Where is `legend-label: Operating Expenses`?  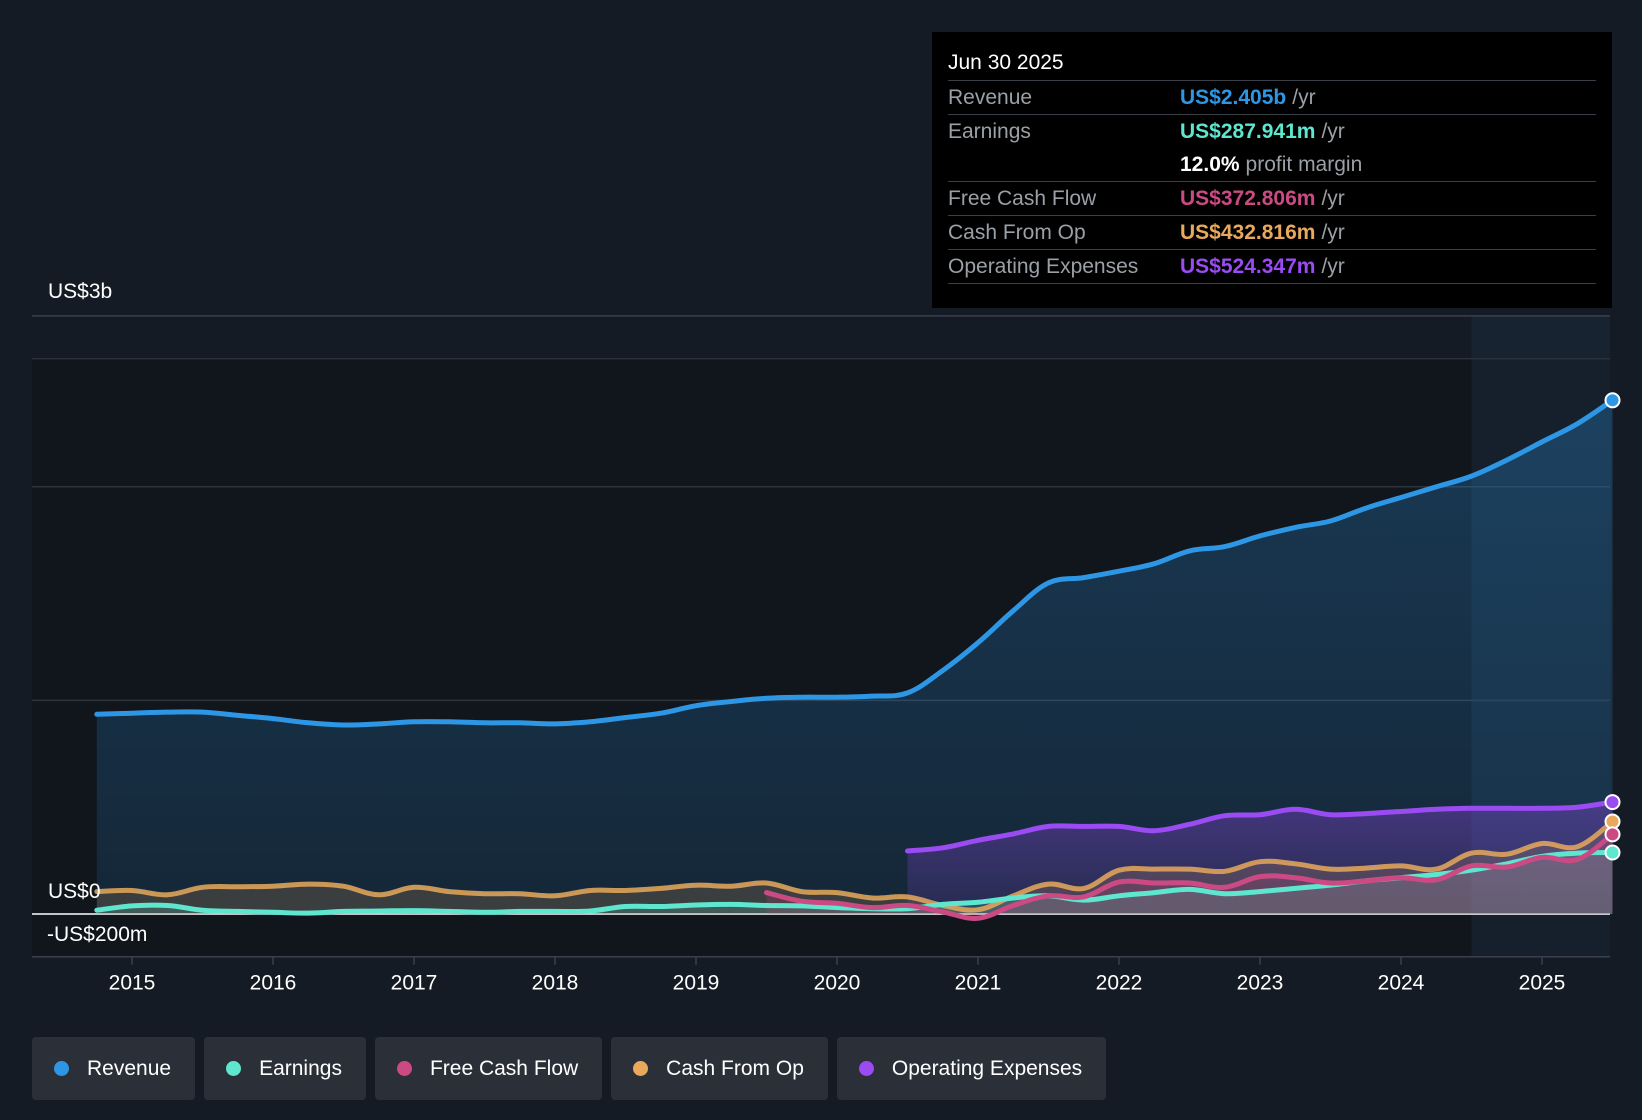
legend-label: Operating Expenses is located at coordinates (987, 1068).